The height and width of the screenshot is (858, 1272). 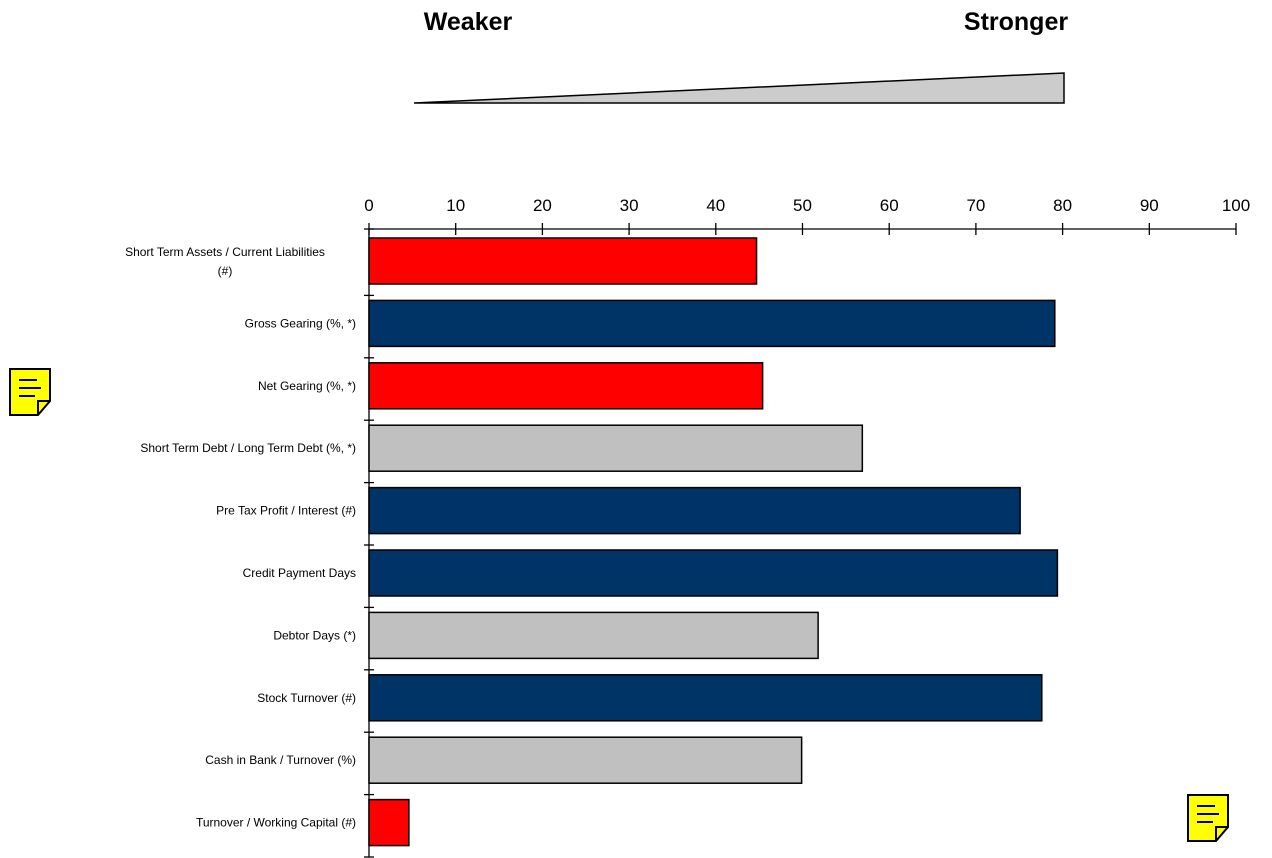 What do you see at coordinates (280, 760) in the screenshot?
I see `category-label: Cash in Bank / Turnover (%)` at bounding box center [280, 760].